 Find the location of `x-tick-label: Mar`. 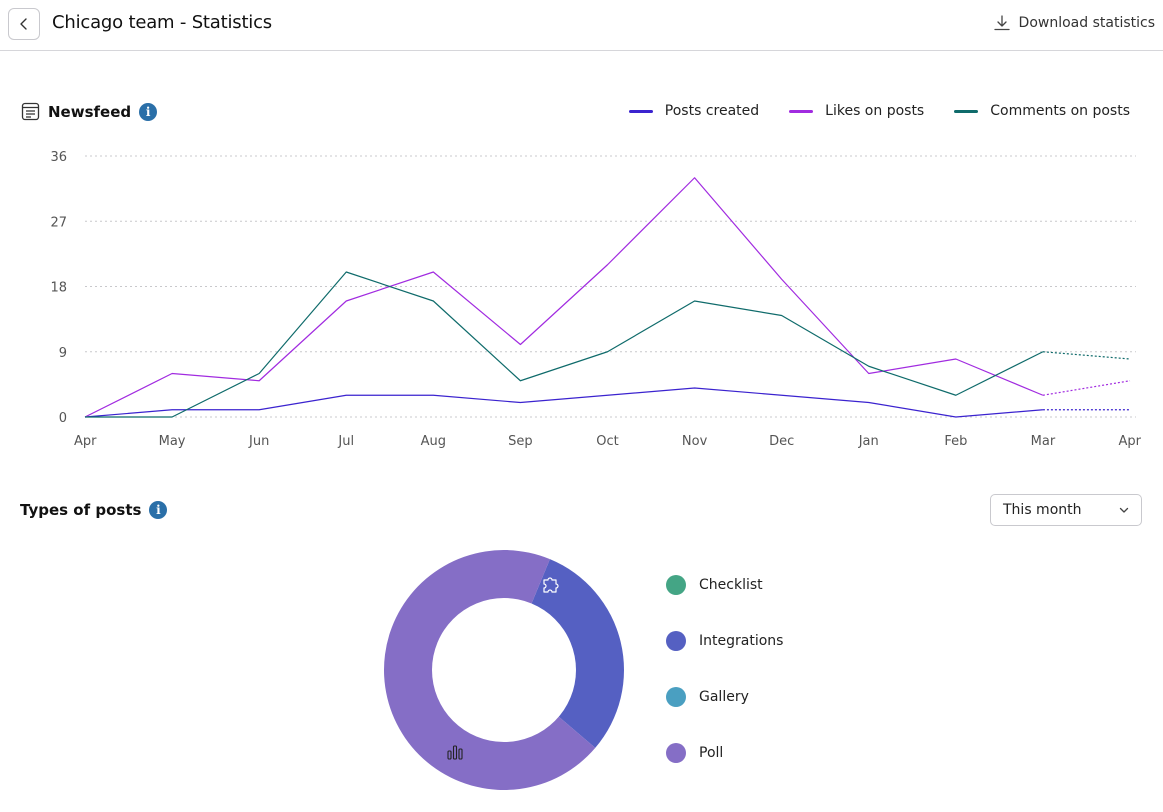

x-tick-label: Mar is located at coordinates (1043, 441).